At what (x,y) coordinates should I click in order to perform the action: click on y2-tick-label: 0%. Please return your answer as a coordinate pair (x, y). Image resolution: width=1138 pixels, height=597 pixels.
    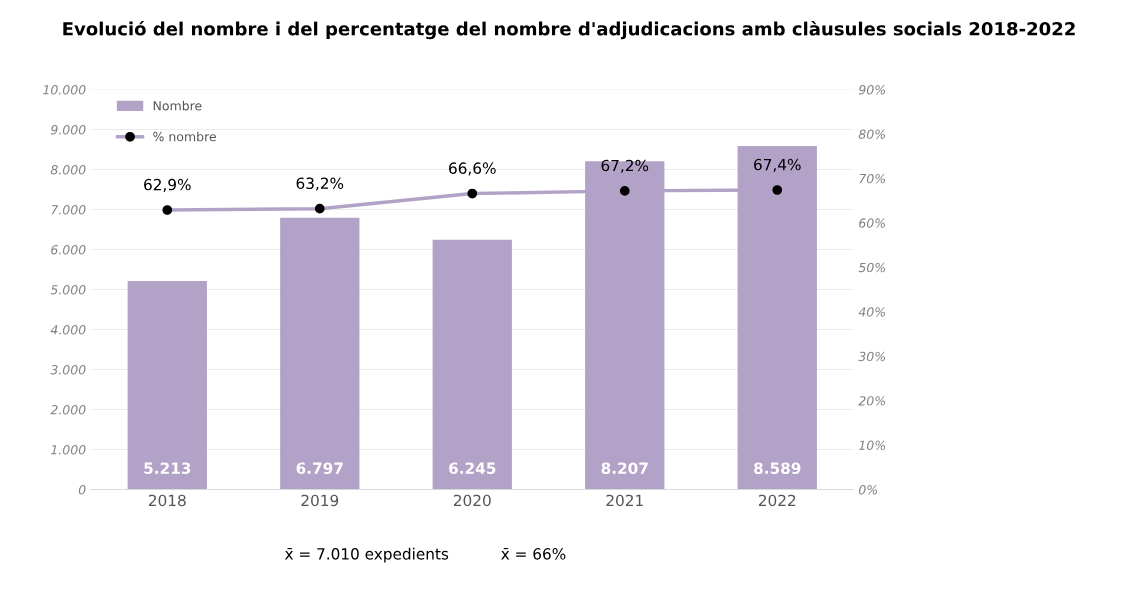
    Looking at the image, I should click on (868, 490).